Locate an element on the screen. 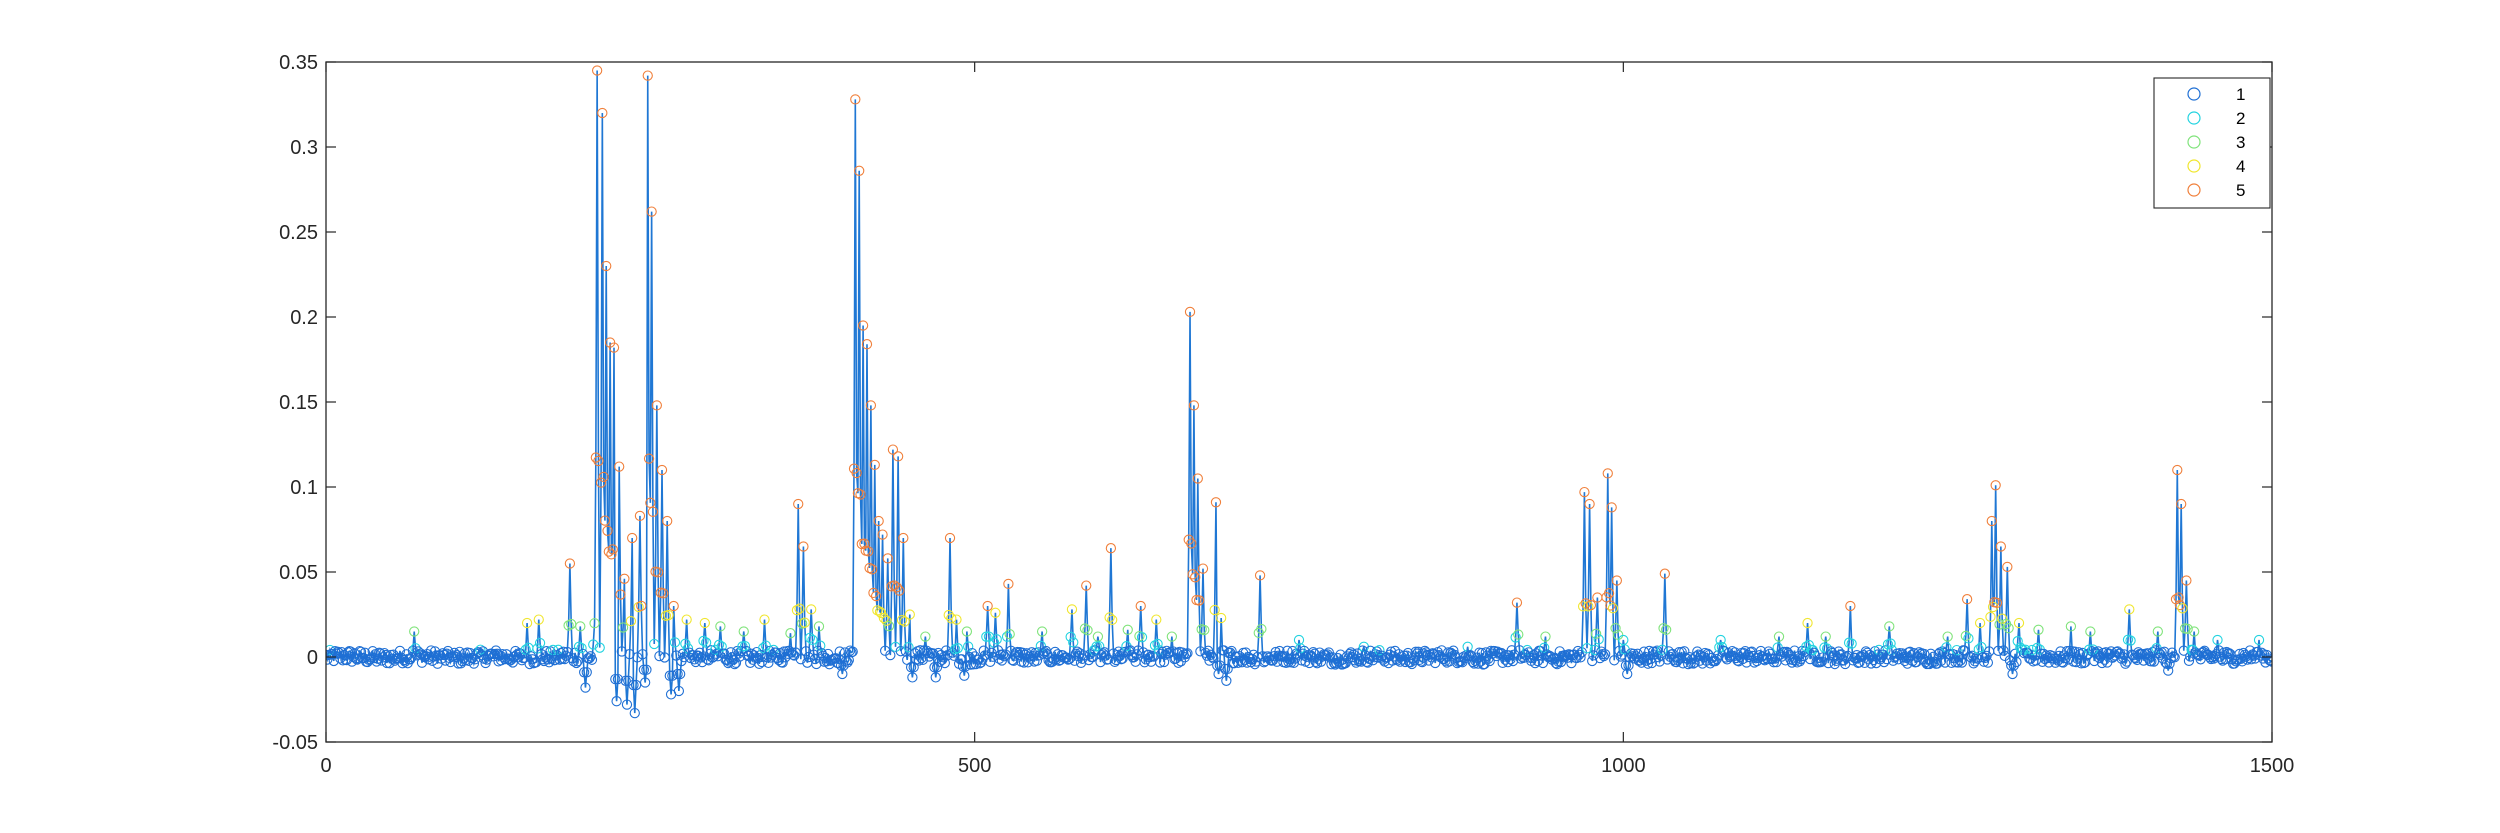  legend-box is located at coordinates (2212, 143).